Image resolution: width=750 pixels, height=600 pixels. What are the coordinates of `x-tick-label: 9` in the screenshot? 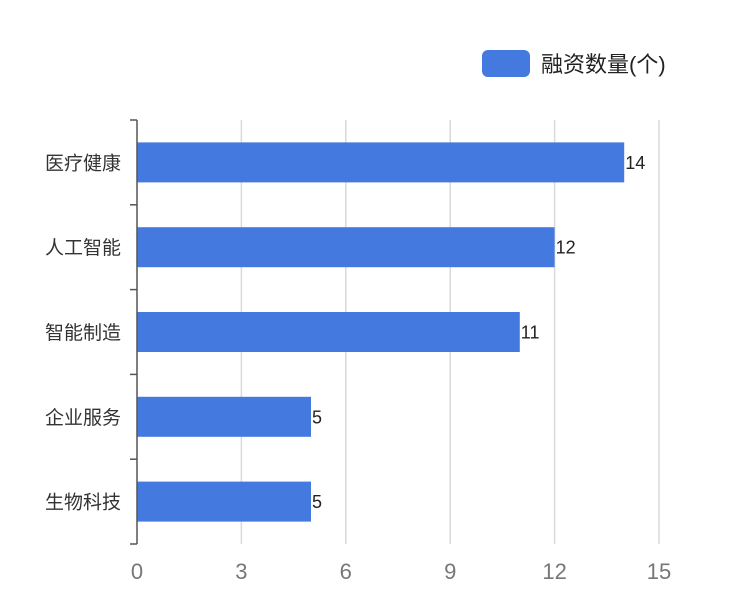 It's located at (450, 571).